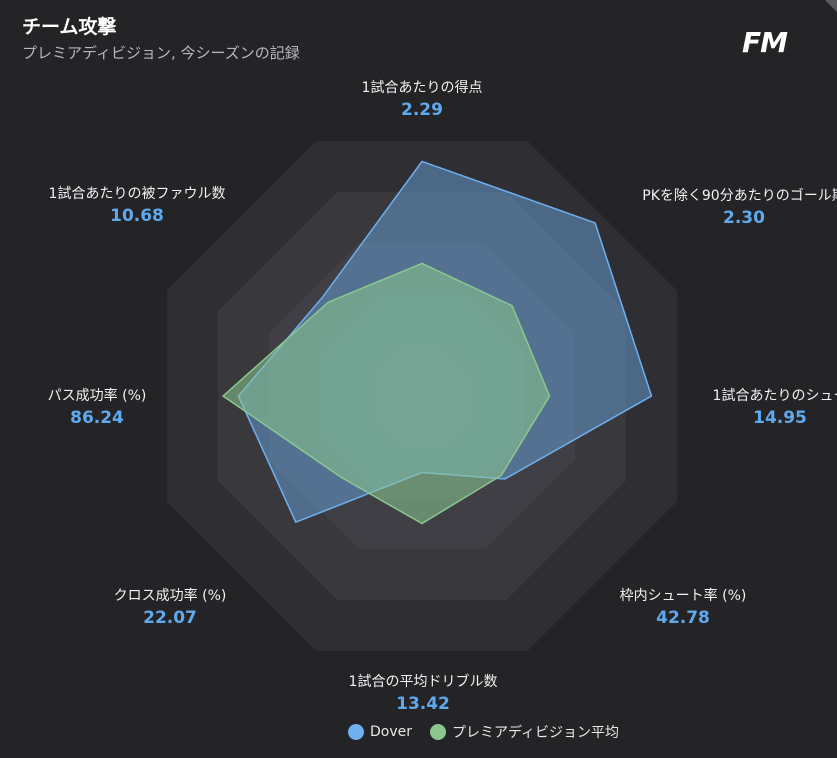  What do you see at coordinates (422, 110) in the screenshot?
I see `axis-value-0: 2.29` at bounding box center [422, 110].